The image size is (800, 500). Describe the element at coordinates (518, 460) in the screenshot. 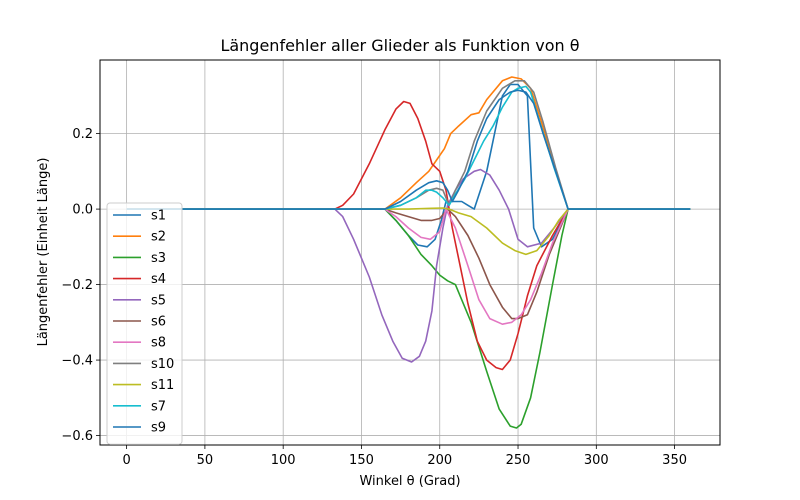

I see `x-tick-label: 250` at that location.